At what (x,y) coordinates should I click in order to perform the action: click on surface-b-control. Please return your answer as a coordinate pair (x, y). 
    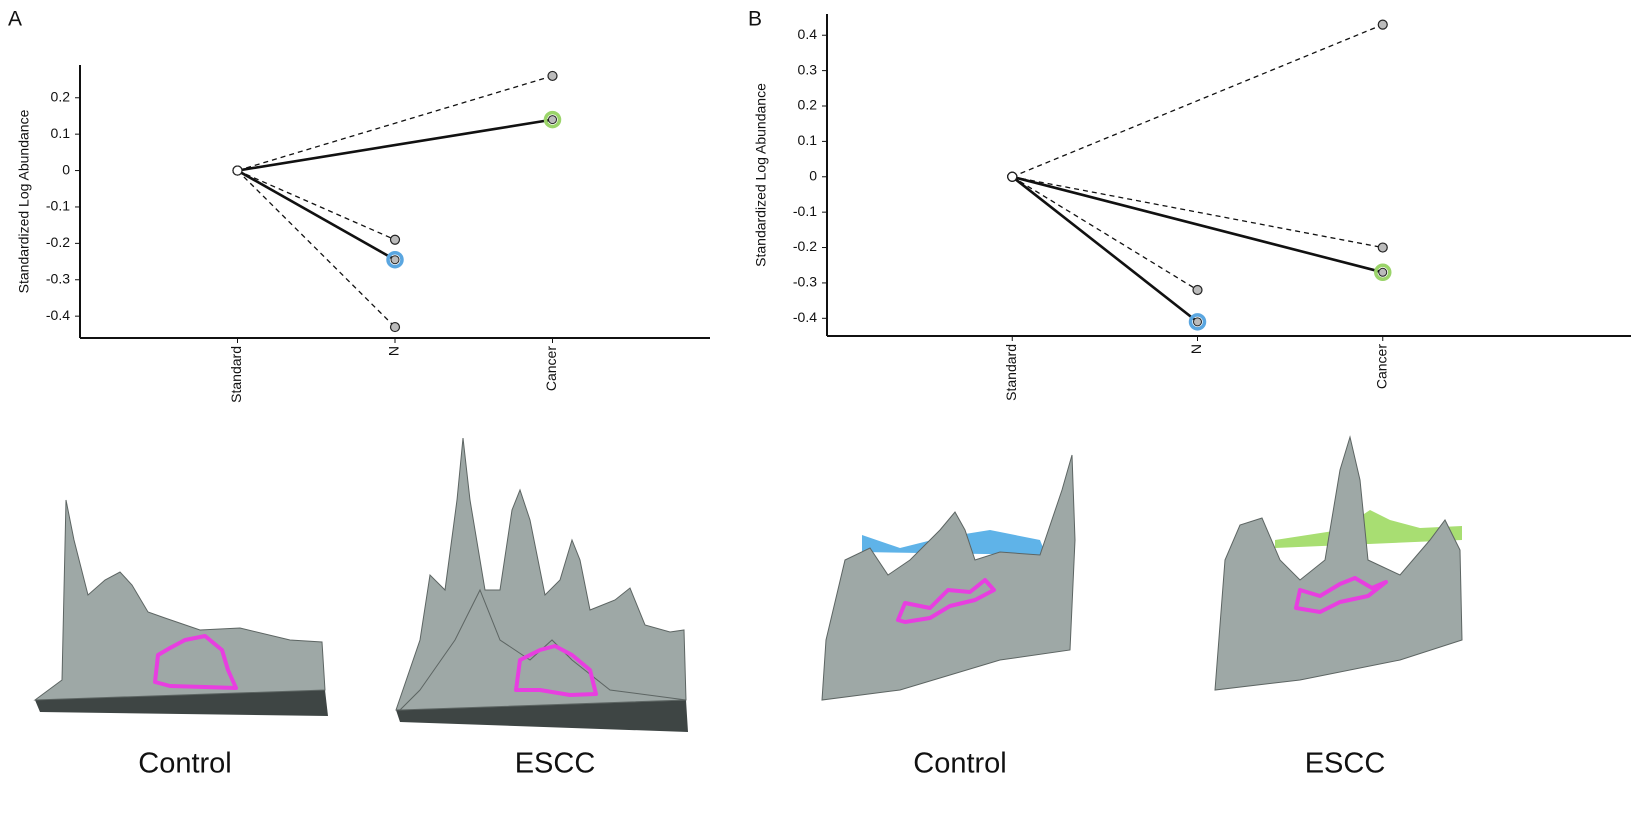
    Looking at the image, I should click on (948, 577).